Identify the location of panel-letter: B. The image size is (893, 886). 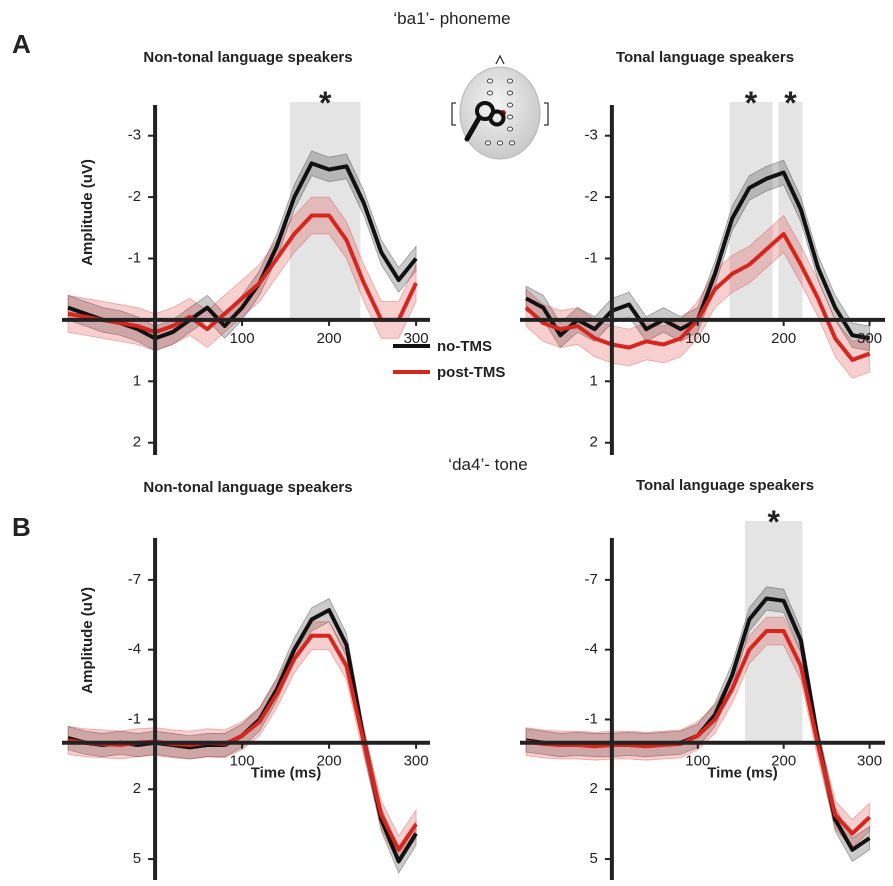
(21, 527).